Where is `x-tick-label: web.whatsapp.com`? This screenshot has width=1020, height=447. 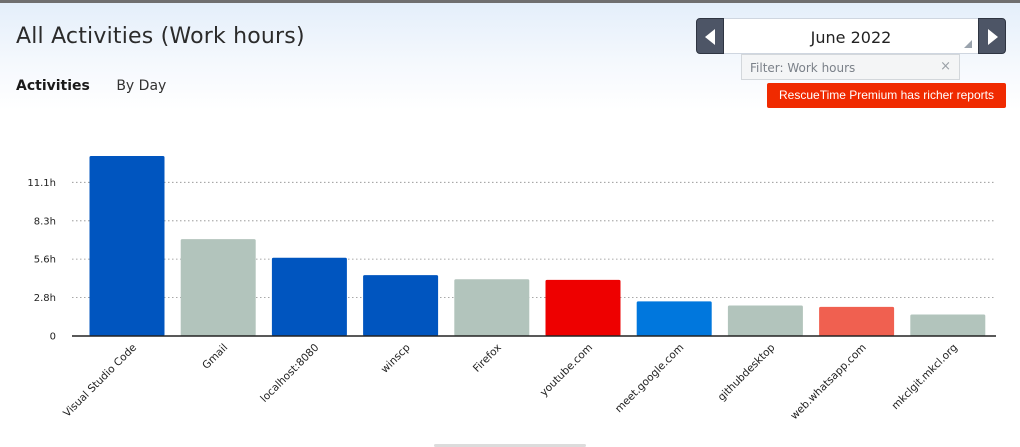
x-tick-label: web.whatsapp.com is located at coordinates (828, 382).